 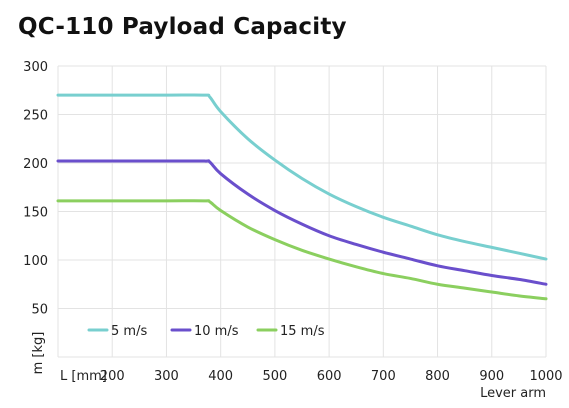 What do you see at coordinates (274, 376) in the screenshot?
I see `x-tick-label-500: 500` at bounding box center [274, 376].